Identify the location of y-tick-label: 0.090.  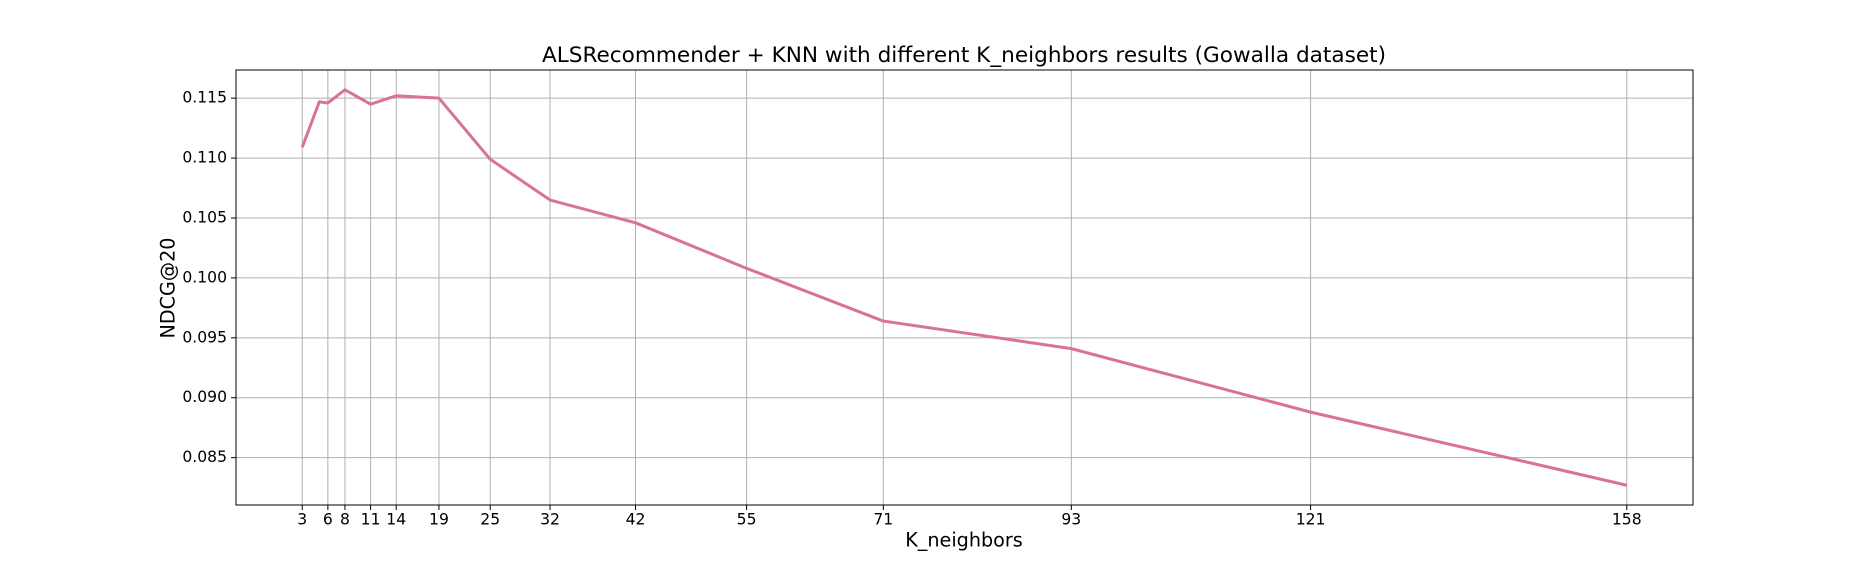
(204, 397).